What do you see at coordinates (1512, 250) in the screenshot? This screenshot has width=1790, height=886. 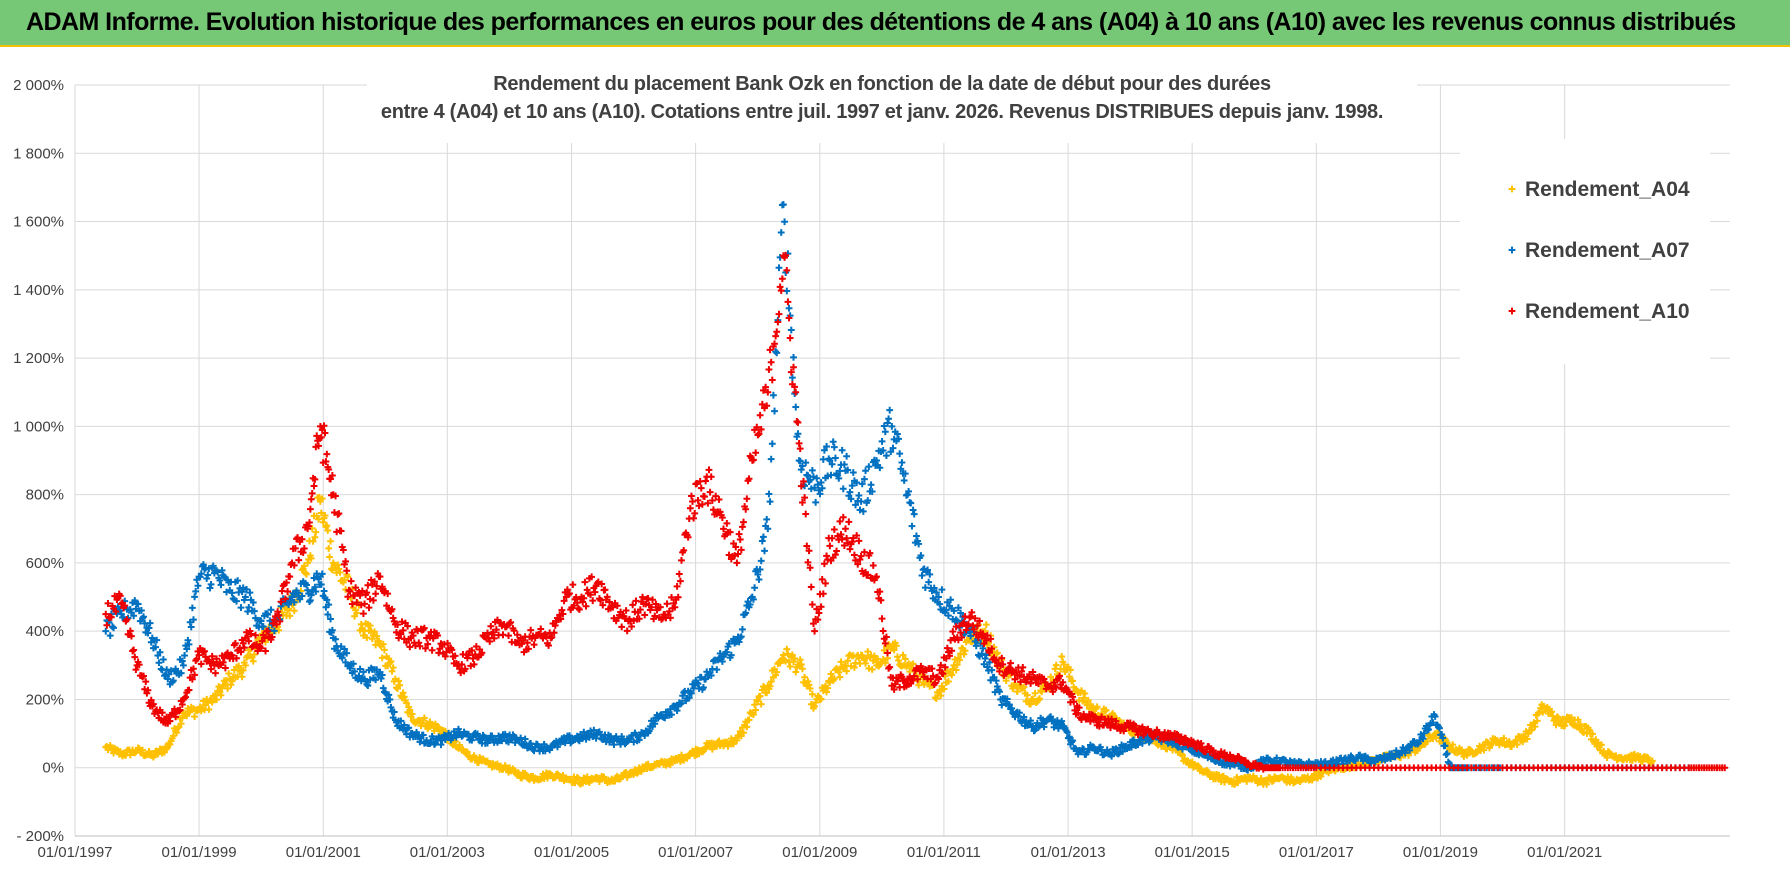 I see `legend-marker` at bounding box center [1512, 250].